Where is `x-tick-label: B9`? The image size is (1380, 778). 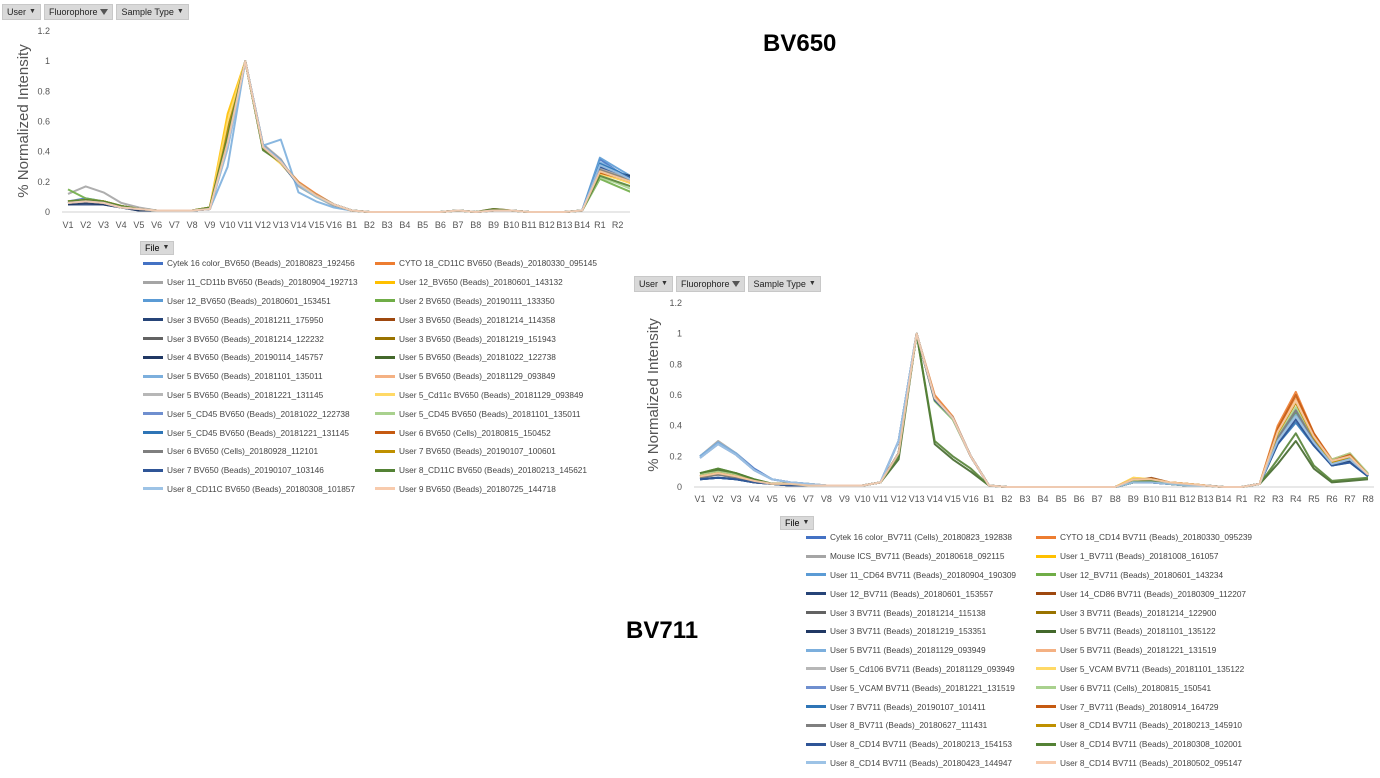 x-tick-label: B9 is located at coordinates (1133, 499).